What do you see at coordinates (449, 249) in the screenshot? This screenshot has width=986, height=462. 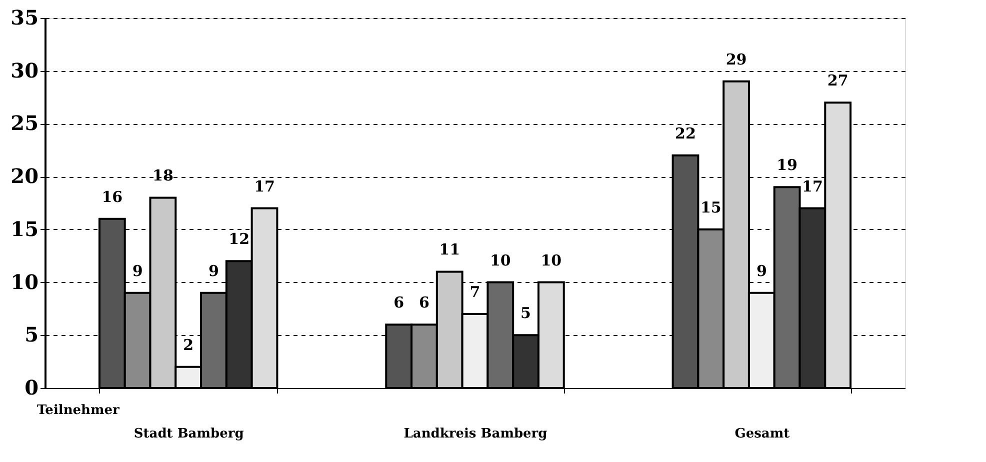 I see `data-label: 11` at bounding box center [449, 249].